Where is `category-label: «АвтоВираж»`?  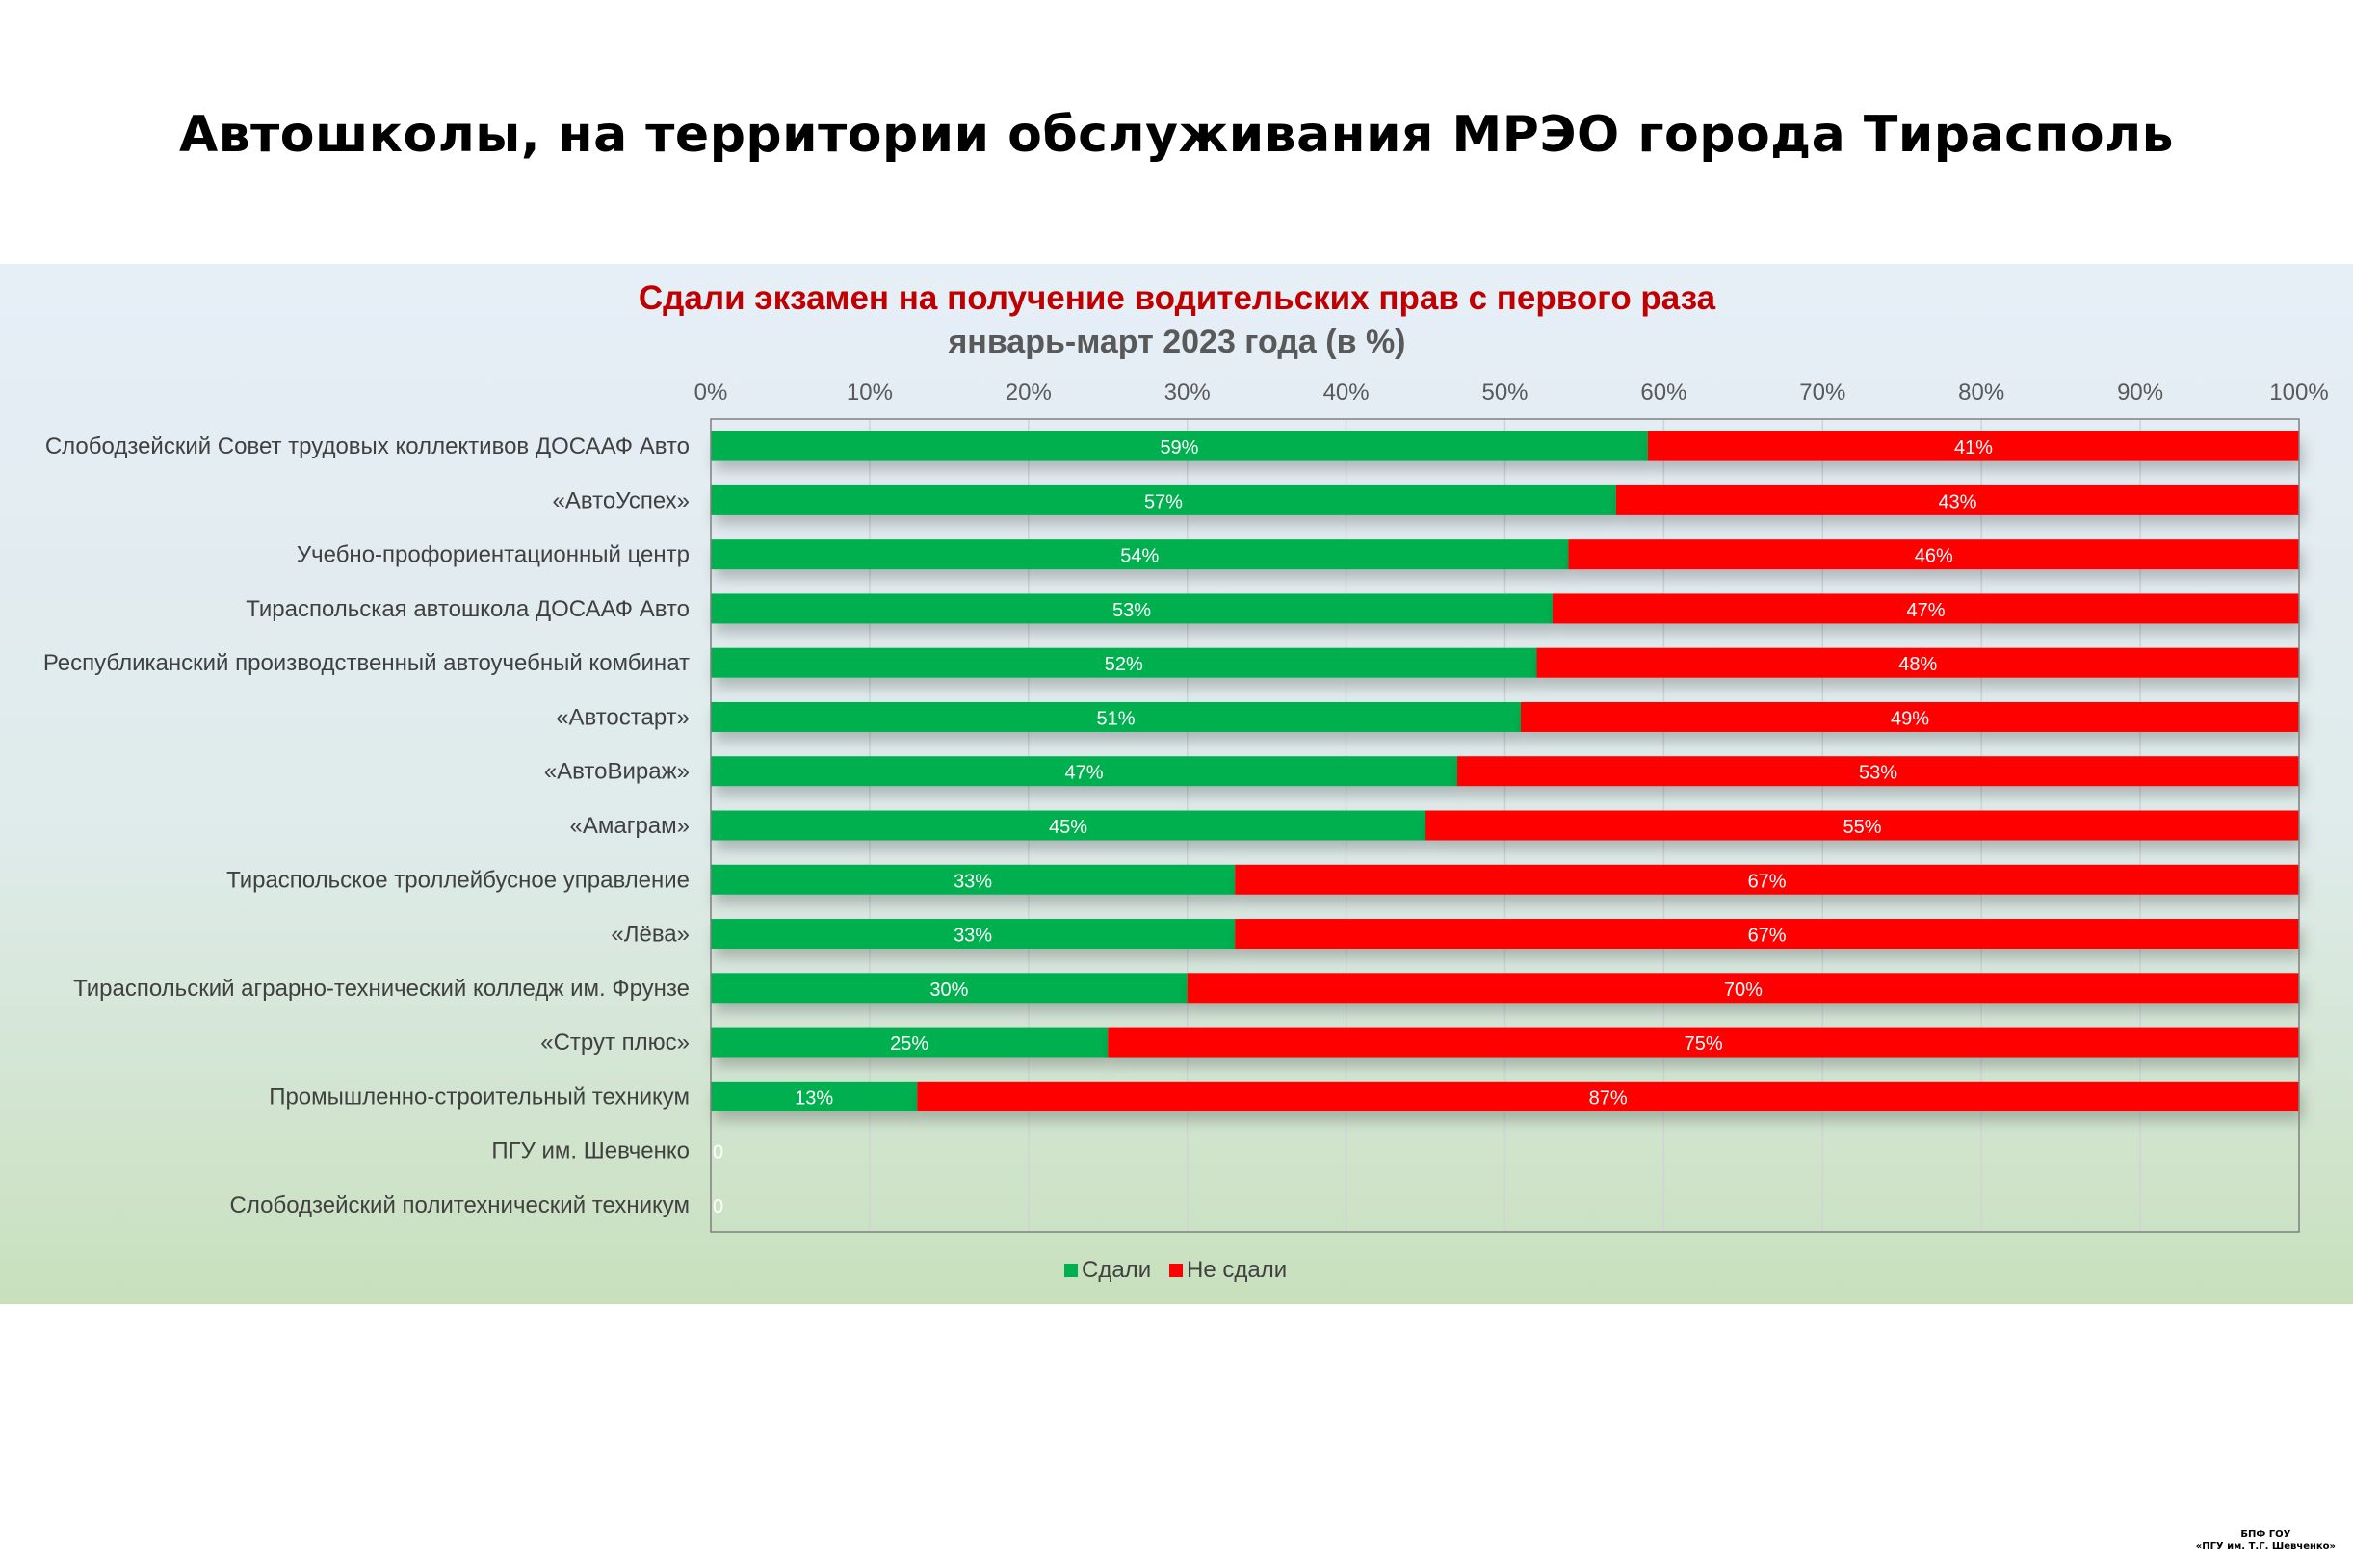
category-label: «АвтоВираж» is located at coordinates (617, 772).